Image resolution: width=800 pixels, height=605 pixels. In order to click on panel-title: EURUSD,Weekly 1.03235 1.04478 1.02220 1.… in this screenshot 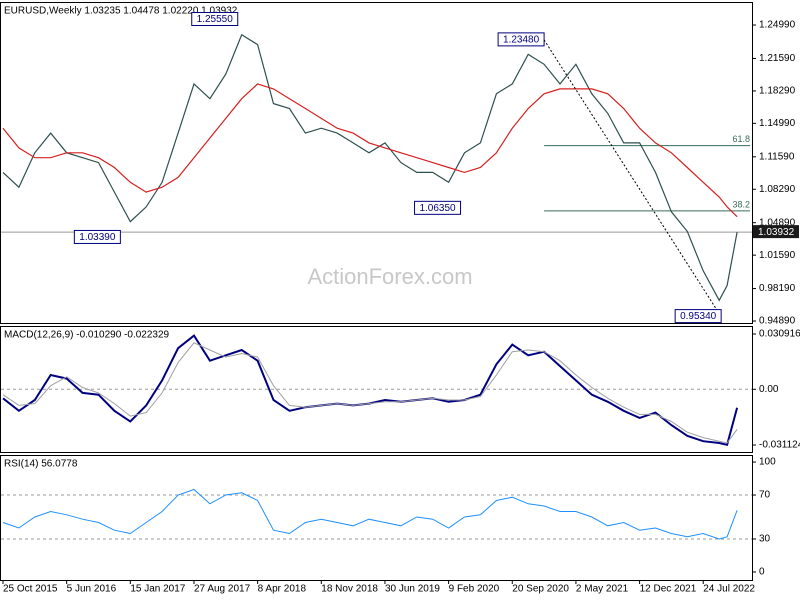, I will do `click(121, 11)`.